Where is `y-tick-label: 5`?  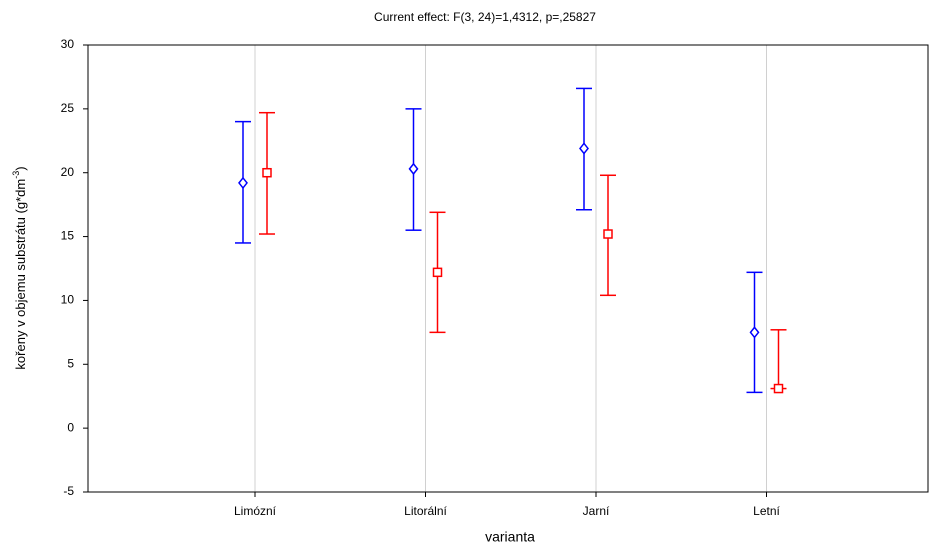
y-tick-label: 5 is located at coordinates (70, 363).